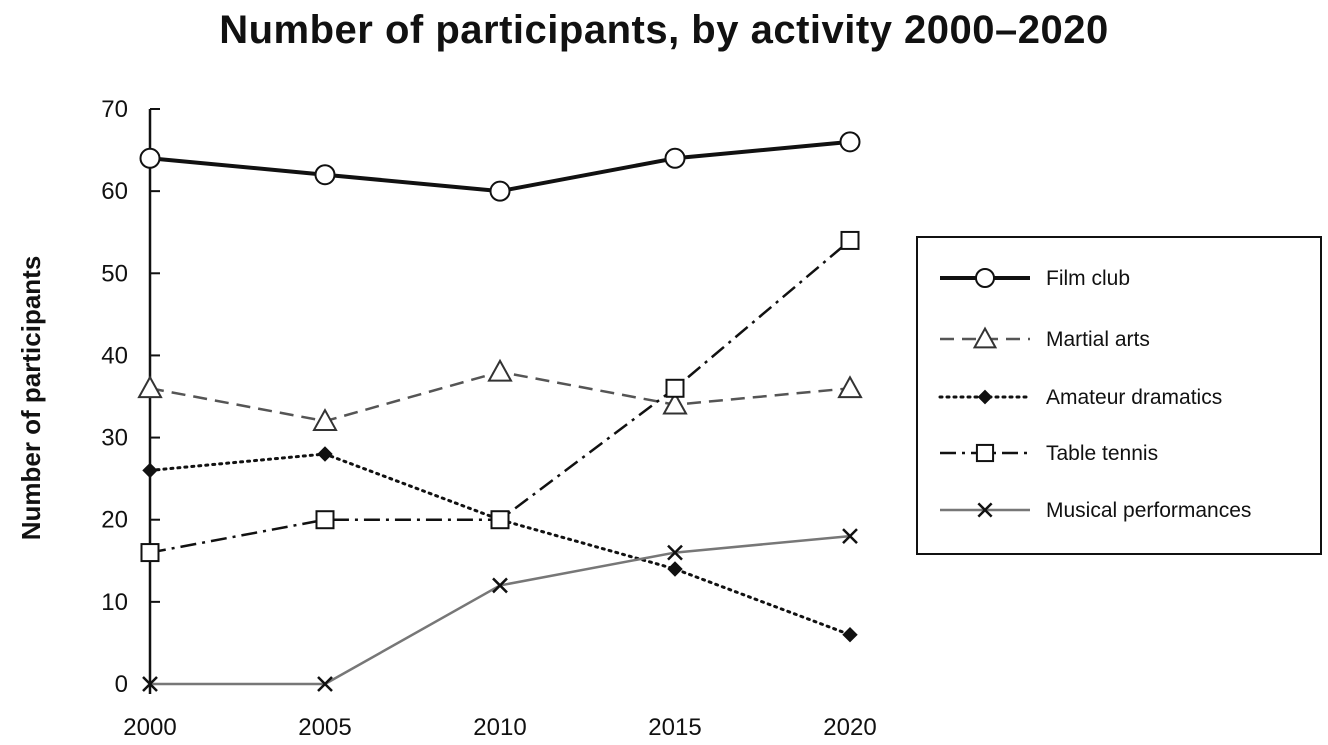  I want to click on x-tick-label: 2015, so click(674, 727).